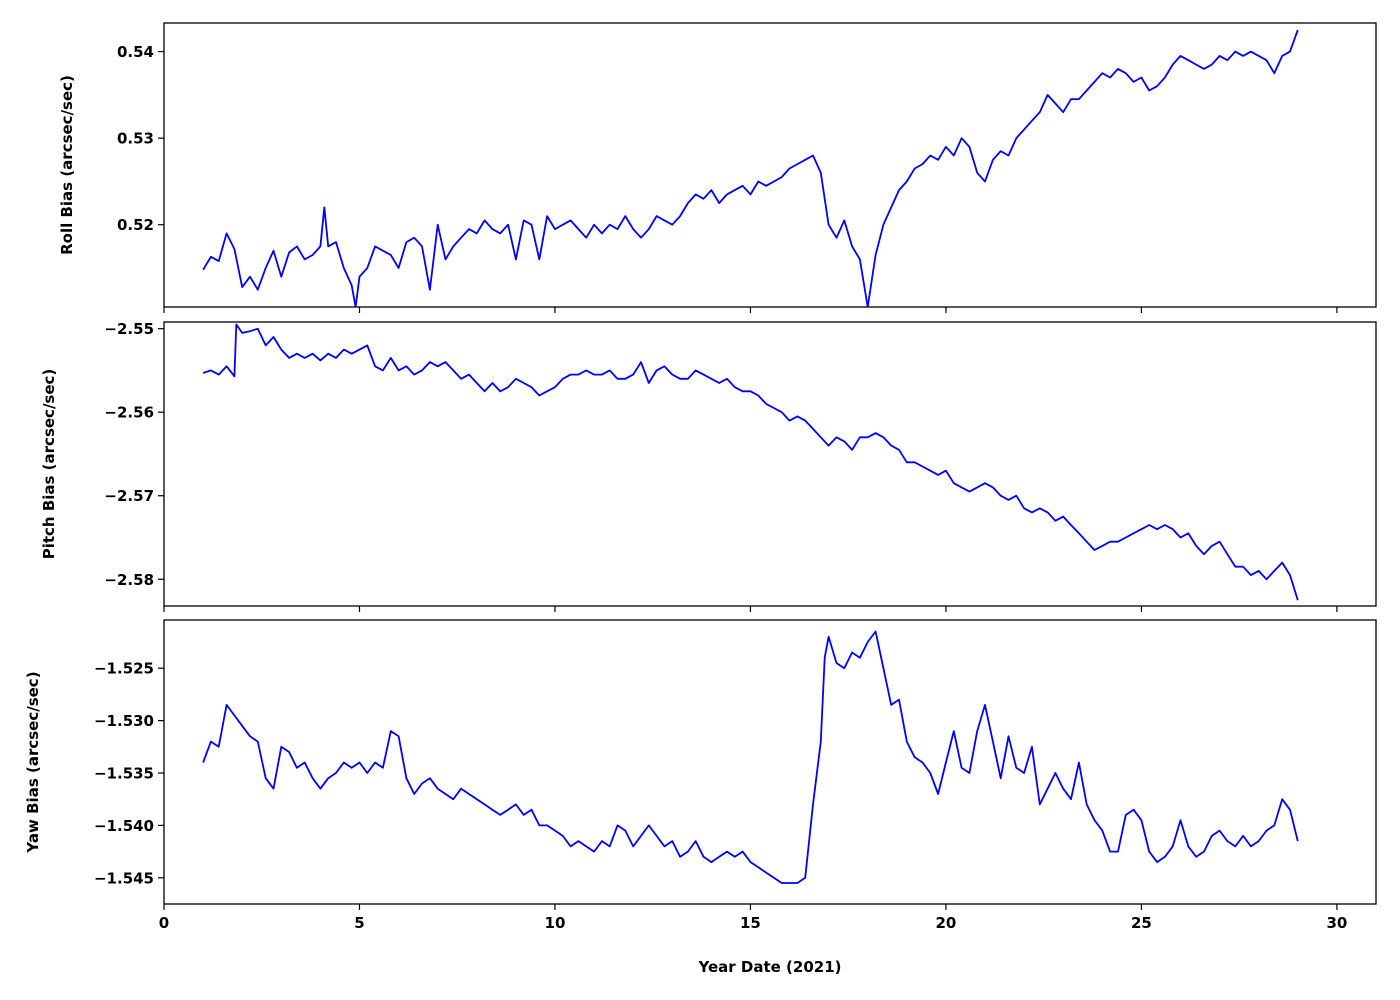 This screenshot has width=1400, height=1000. What do you see at coordinates (33, 762) in the screenshot?
I see `yaw-y-axis-label: Yaw Bias (arcsec/sec)` at bounding box center [33, 762].